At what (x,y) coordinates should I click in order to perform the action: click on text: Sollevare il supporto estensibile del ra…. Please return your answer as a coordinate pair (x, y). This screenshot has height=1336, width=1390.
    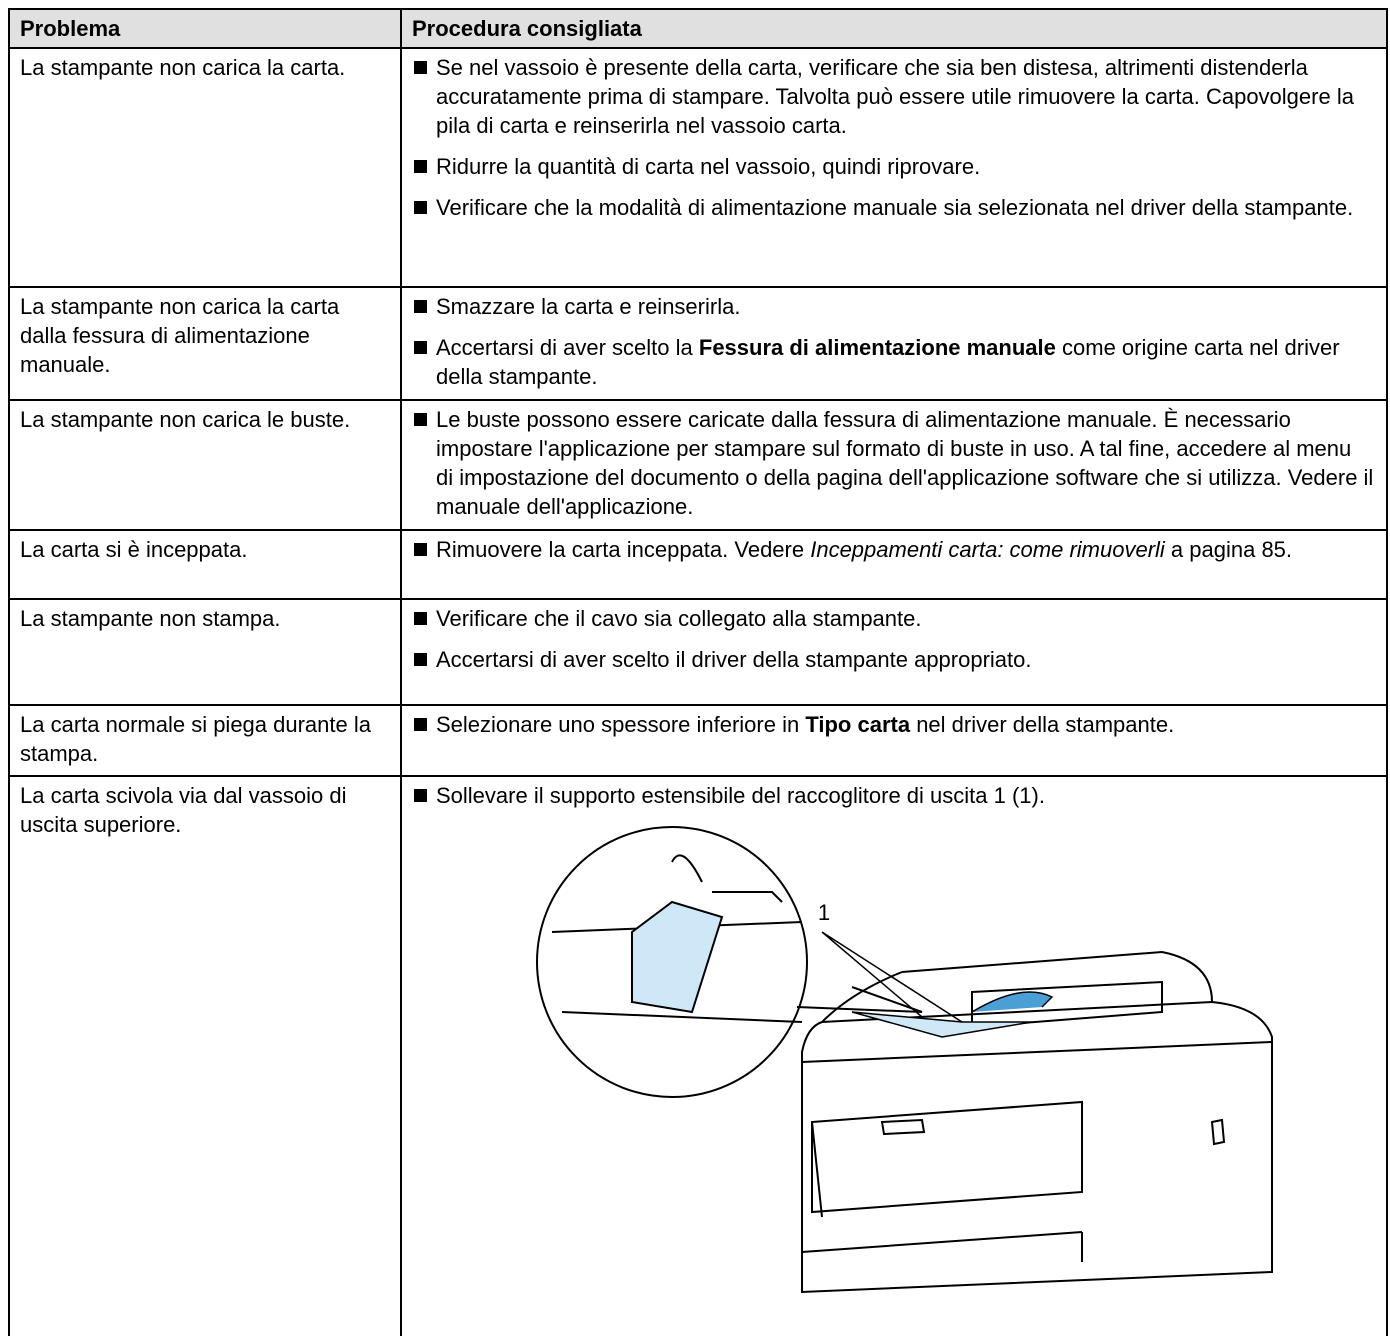
    Looking at the image, I should click on (740, 795).